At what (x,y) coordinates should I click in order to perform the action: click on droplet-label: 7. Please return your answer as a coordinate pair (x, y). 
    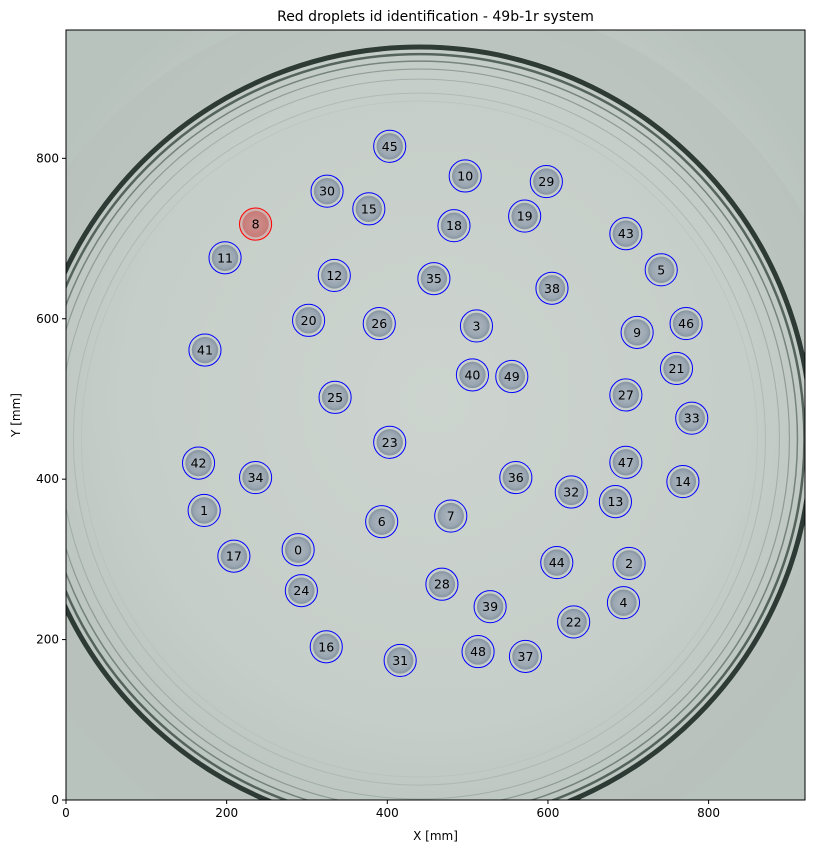
    Looking at the image, I should click on (451, 516).